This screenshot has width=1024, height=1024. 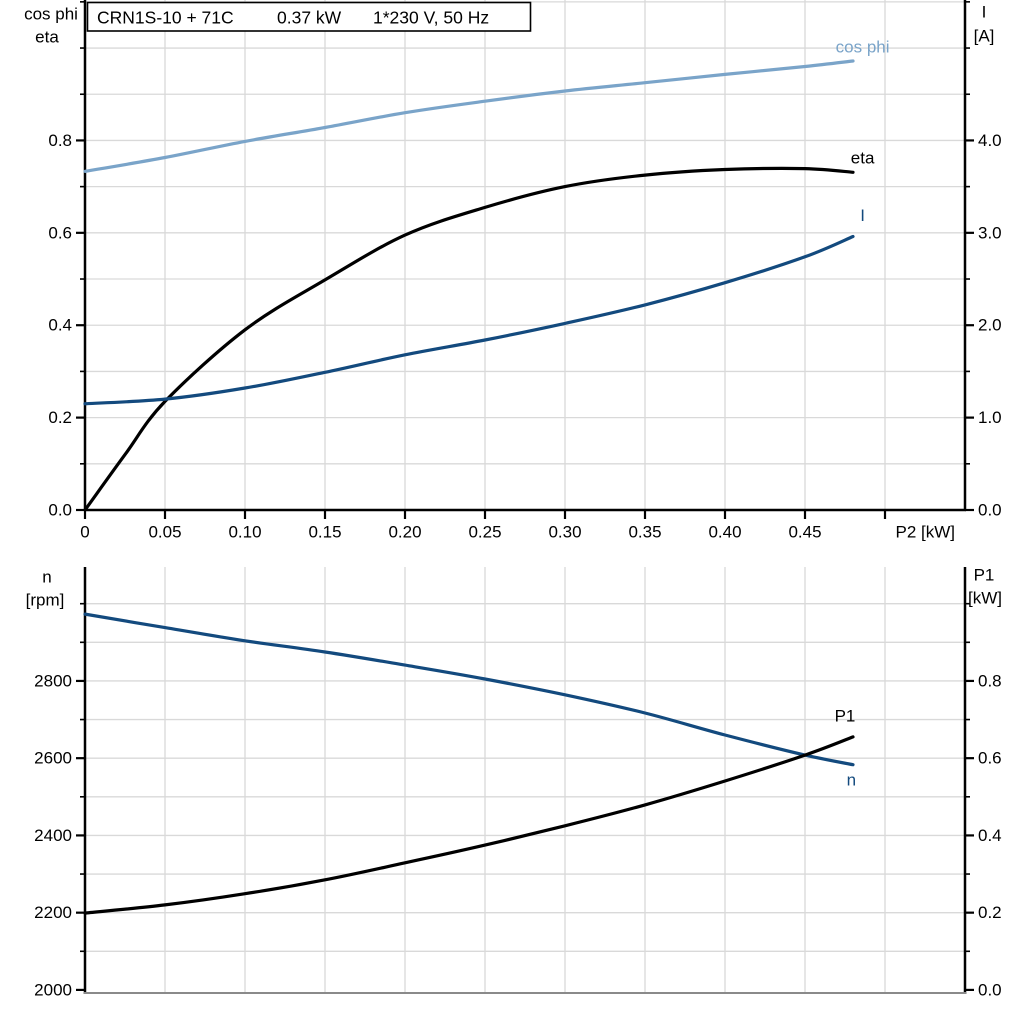 I want to click on left-axis-ticks: 2000 2200 2400 2600 2800, so click(x=59, y=800).